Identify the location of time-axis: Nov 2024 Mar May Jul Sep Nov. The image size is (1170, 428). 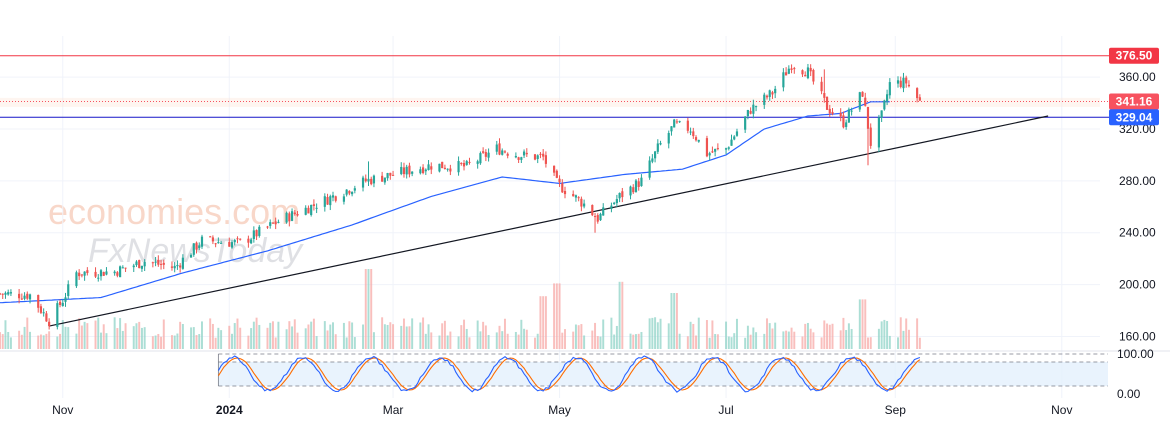
(562, 410).